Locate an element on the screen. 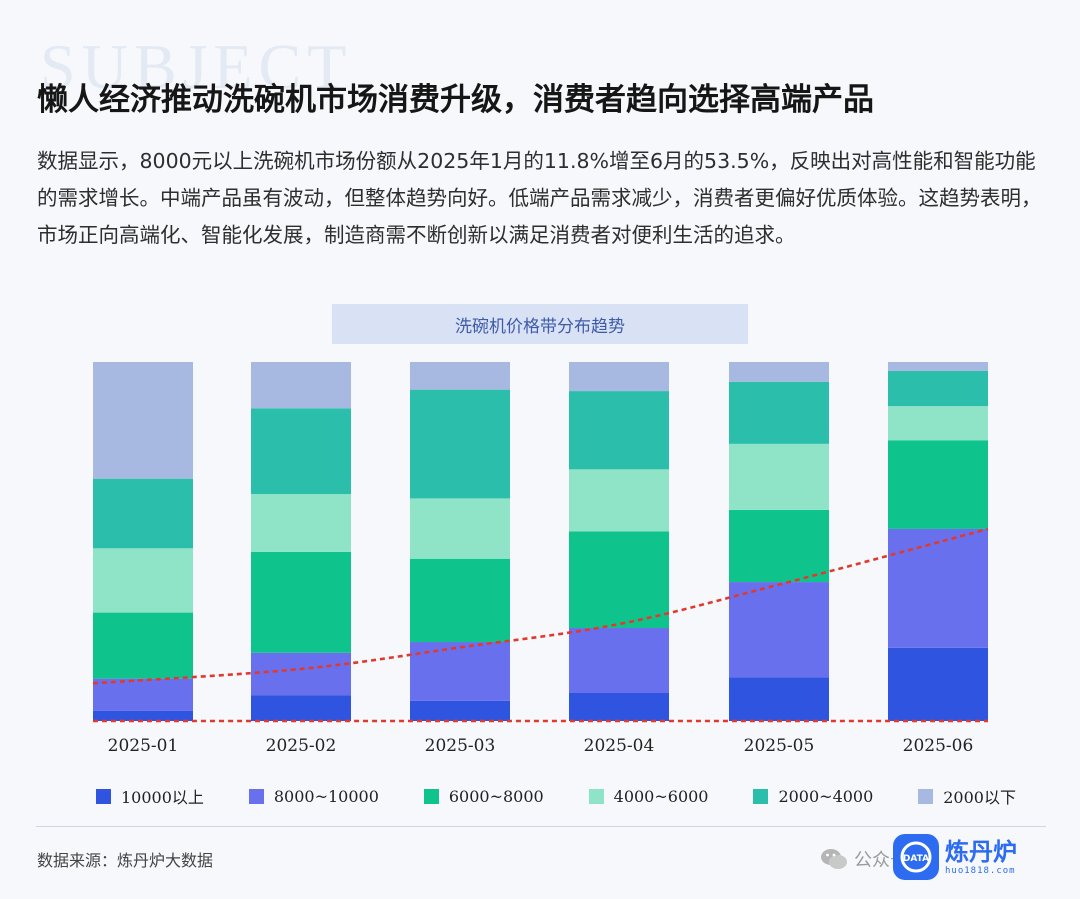 Image resolution: width=1080 pixels, height=899 pixels. legend-item: 10000以上 is located at coordinates (150, 796).